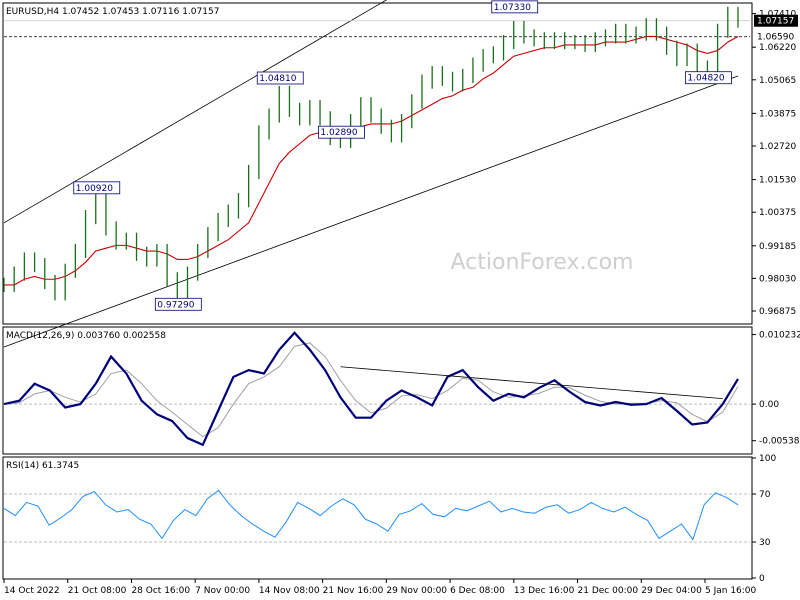 This screenshot has width=800, height=600. I want to click on time-axis-label: 29 Dec 04:00, so click(671, 591).